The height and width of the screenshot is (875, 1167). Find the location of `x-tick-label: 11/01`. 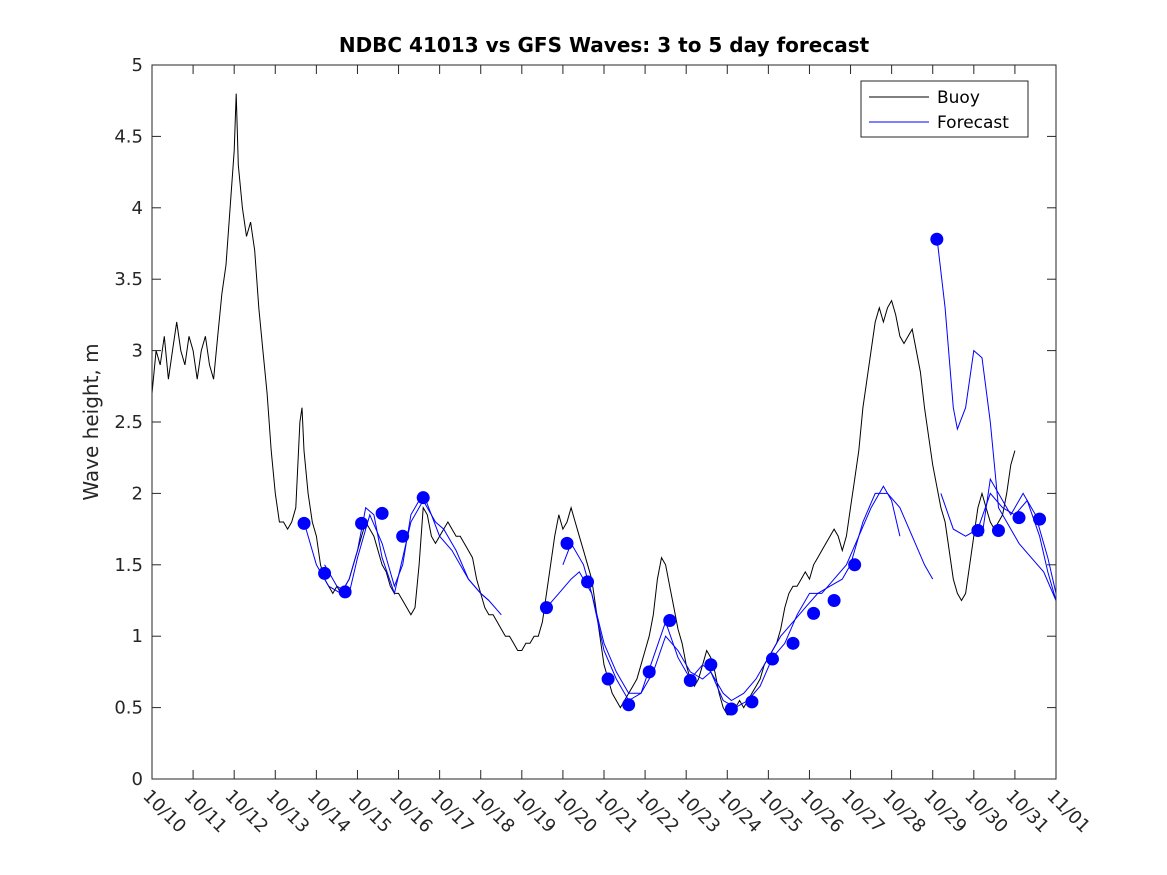

x-tick-label: 11/01 is located at coordinates (1068, 812).